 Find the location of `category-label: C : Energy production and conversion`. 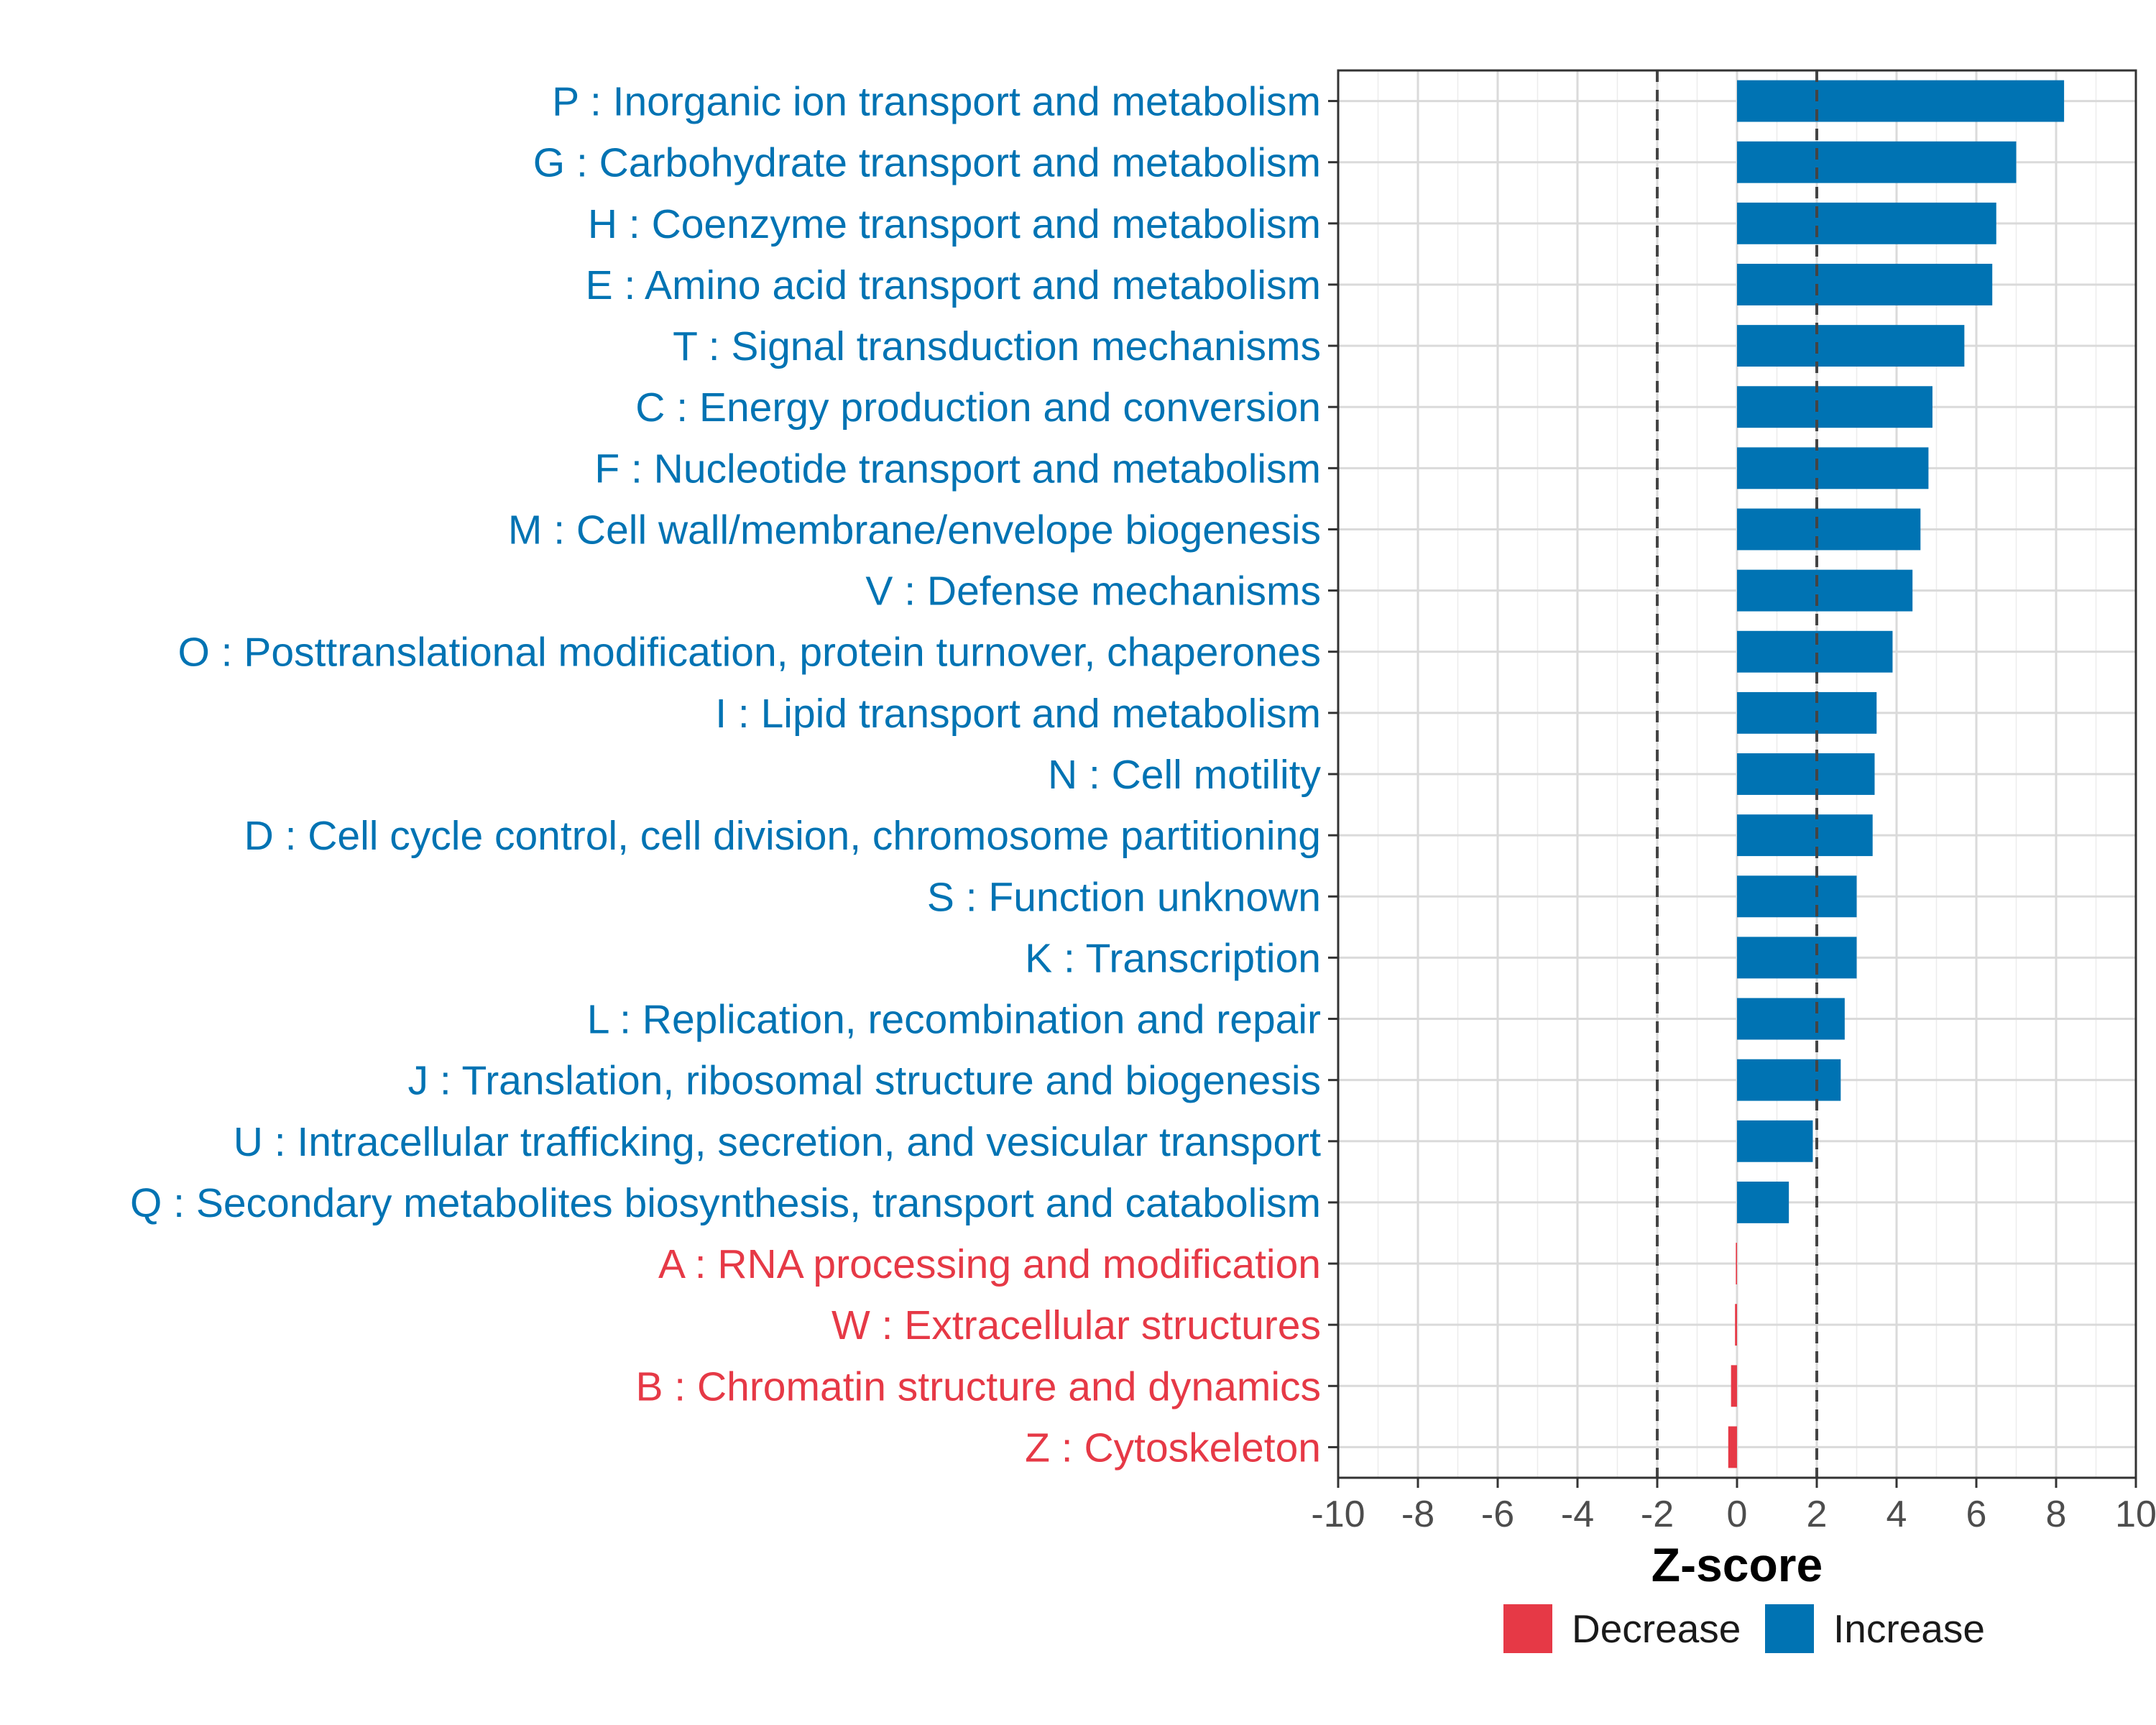

category-label: C : Energy production and conversion is located at coordinates (978, 408).